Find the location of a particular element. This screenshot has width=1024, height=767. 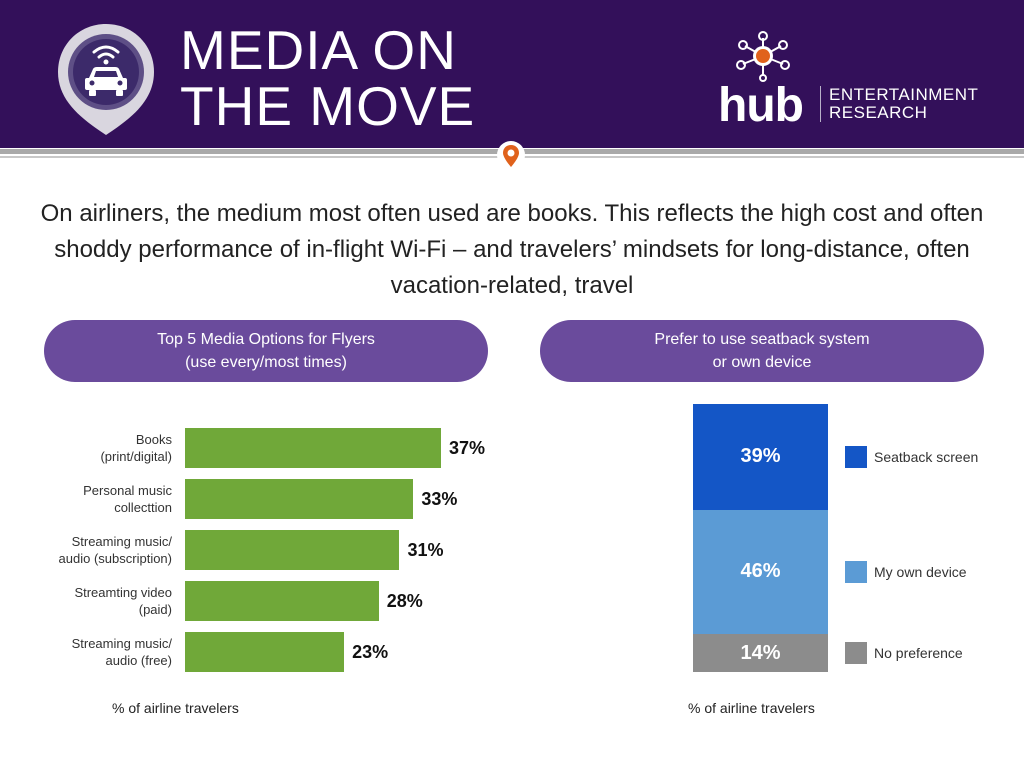

left-title-line-2: (use every/most times) is located at coordinates (266, 362).